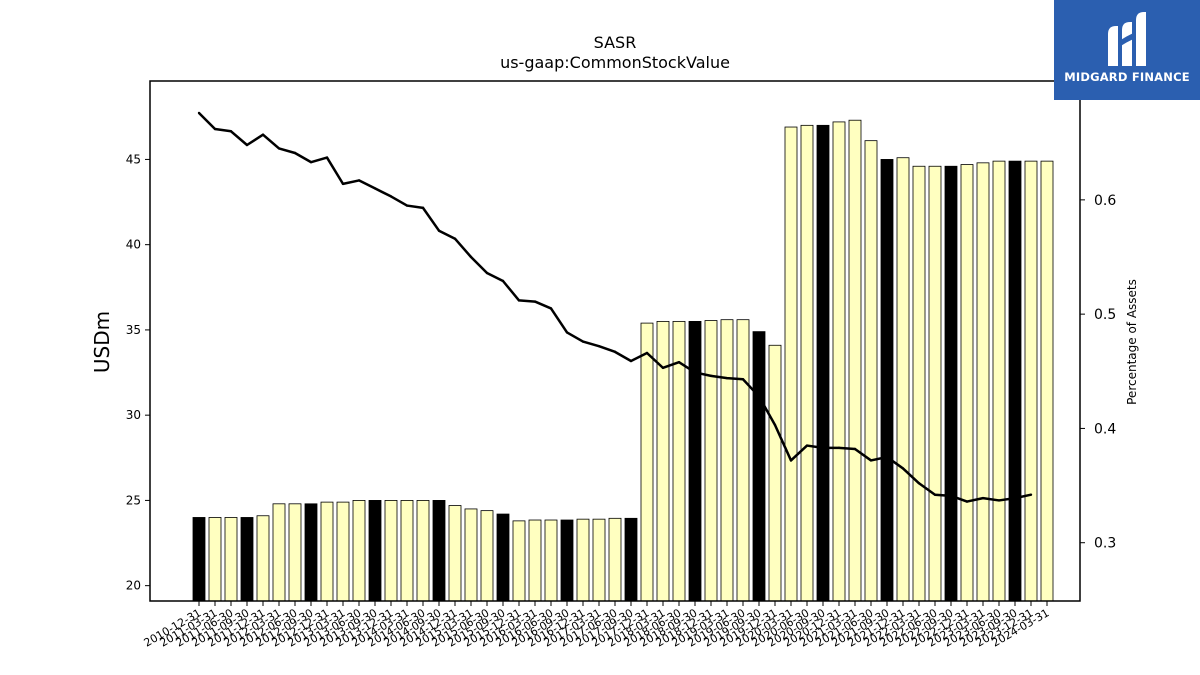 This screenshot has height=675, width=1200. Describe the element at coordinates (615, 42) in the screenshot. I see `chart-title: SASR` at that location.